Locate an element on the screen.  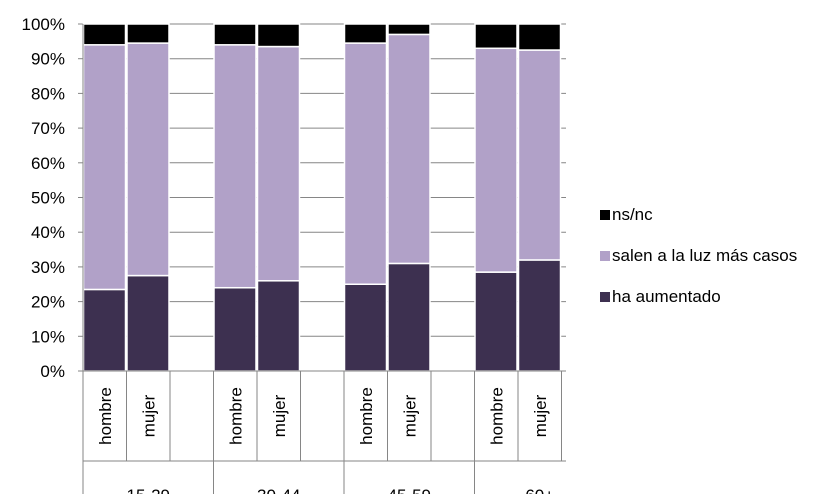
x-group-label: 45-59 is located at coordinates (409, 490).